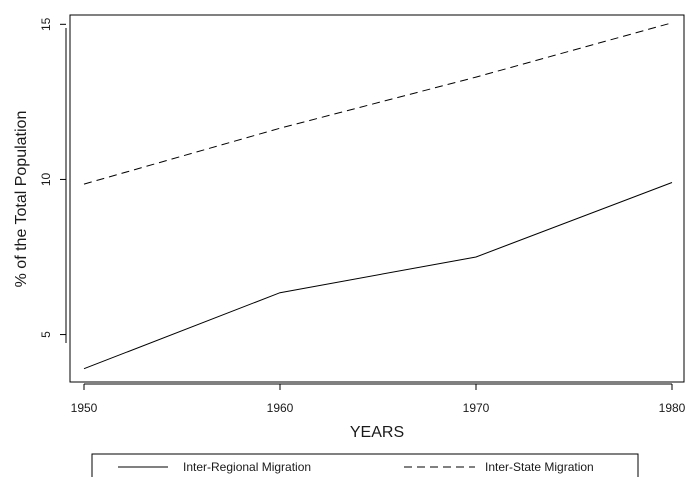 This screenshot has width=691, height=477. I want to click on legend-label-inter-state: Inter-State Migration, so click(539, 467).